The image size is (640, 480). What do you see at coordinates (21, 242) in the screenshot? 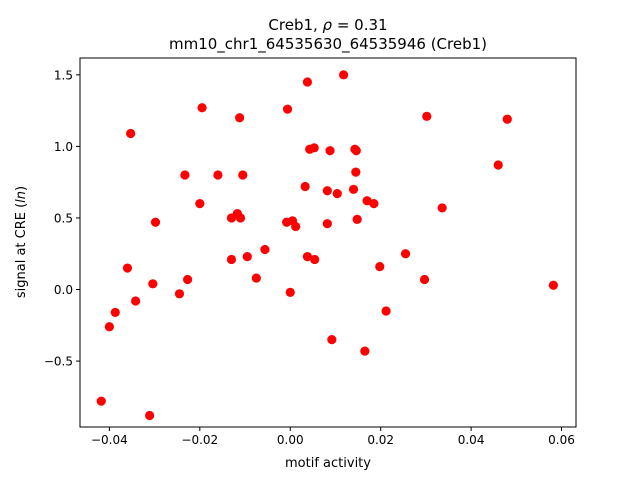
I see `y-axis-label: signal at CRE (ln)` at bounding box center [21, 242].